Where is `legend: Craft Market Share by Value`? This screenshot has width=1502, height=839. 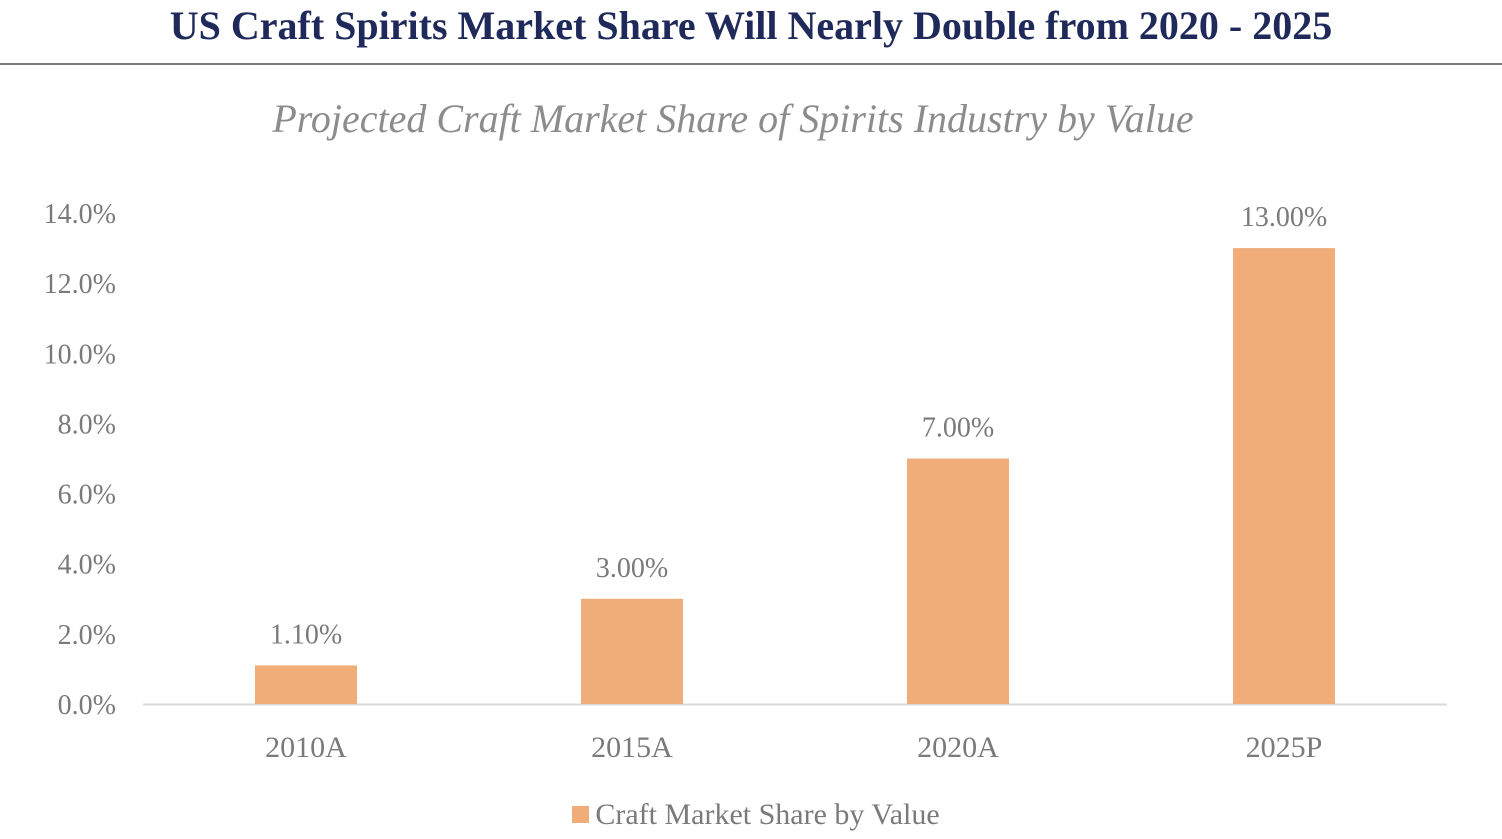 legend: Craft Market Share by Value is located at coordinates (751, 815).